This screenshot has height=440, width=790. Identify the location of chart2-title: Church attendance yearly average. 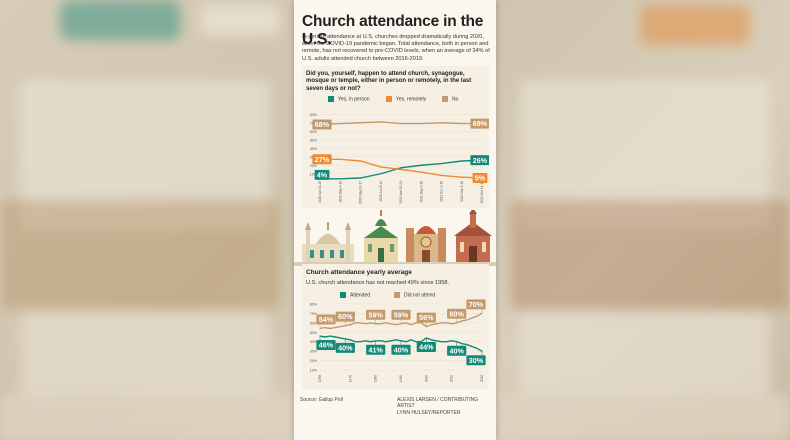
(359, 272).